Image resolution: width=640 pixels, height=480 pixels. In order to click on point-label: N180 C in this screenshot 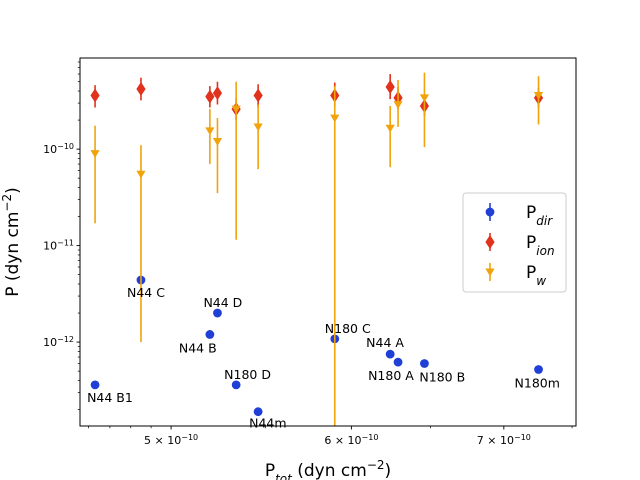, I will do `click(348, 328)`.